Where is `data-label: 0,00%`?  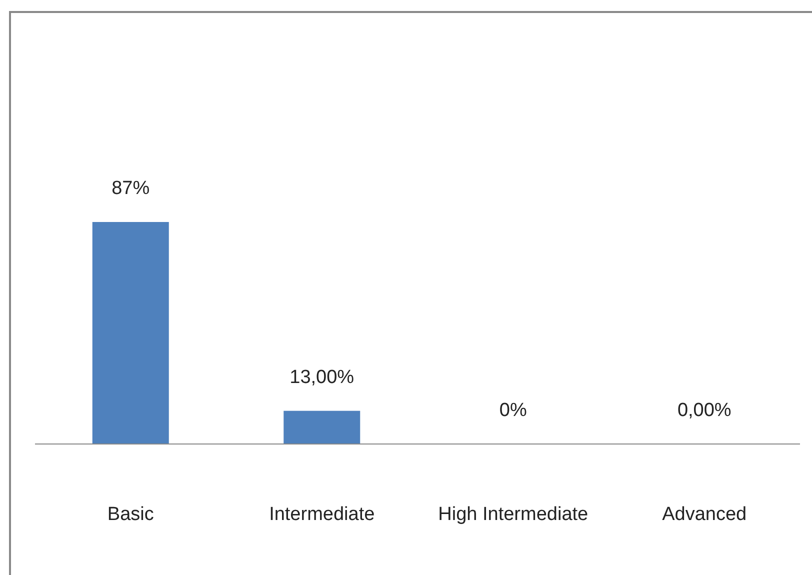 data-label: 0,00% is located at coordinates (704, 410).